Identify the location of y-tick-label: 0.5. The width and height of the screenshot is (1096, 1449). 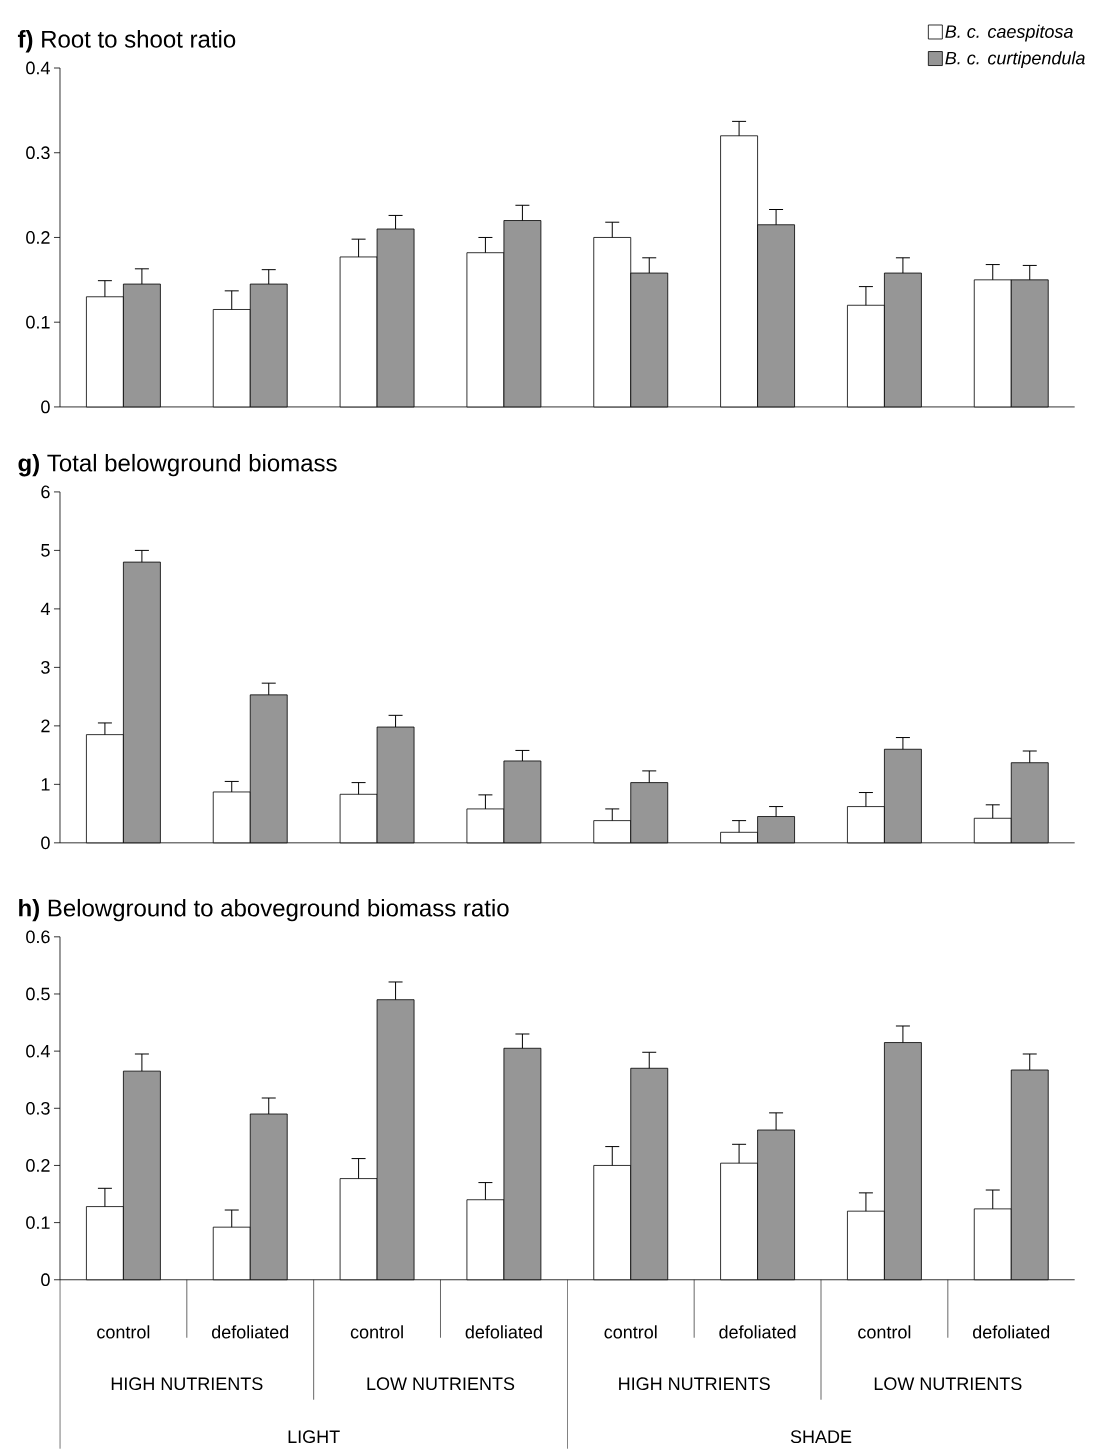
(38, 994).